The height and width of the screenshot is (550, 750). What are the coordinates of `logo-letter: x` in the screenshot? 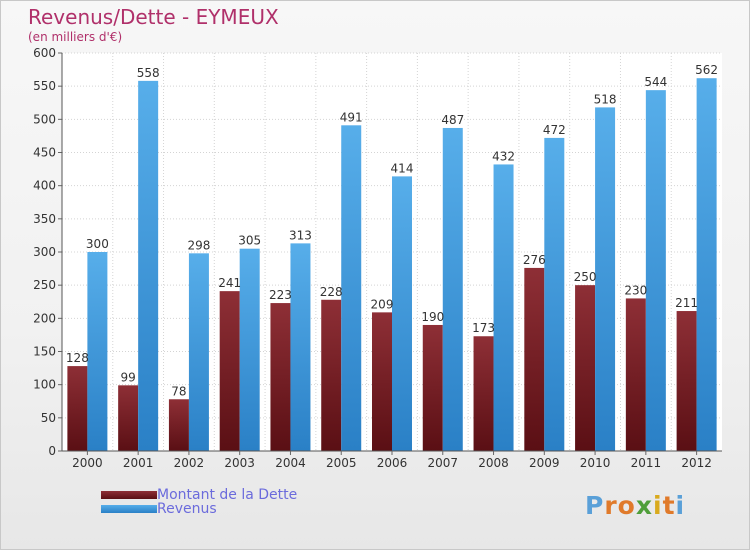 It's located at (644, 505).